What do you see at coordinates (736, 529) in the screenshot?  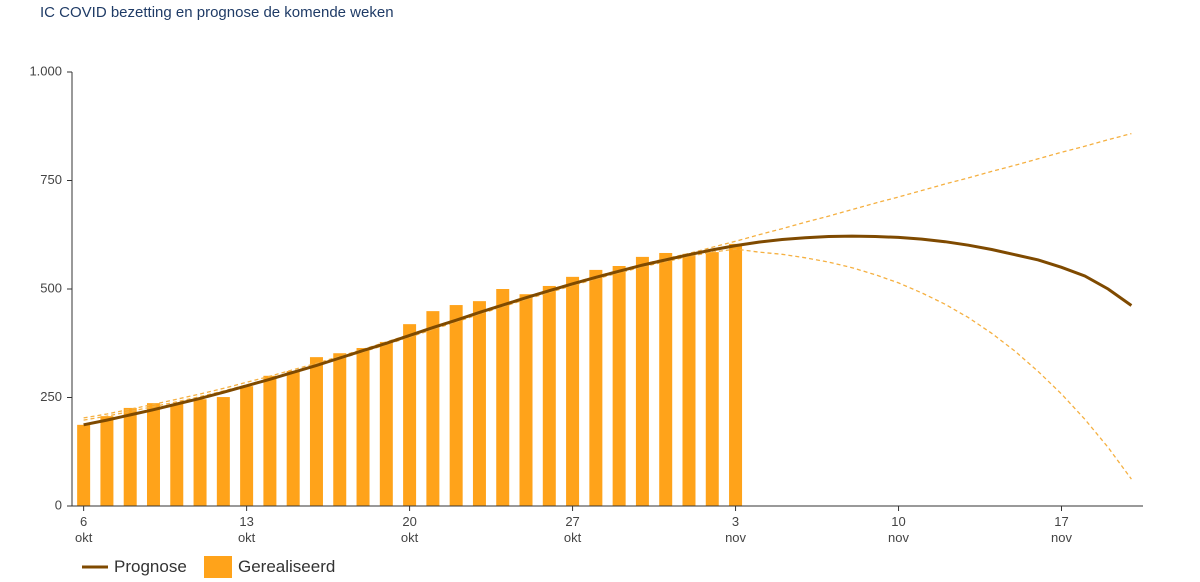 I see `x-tick-label: 3 nov` at bounding box center [736, 529].